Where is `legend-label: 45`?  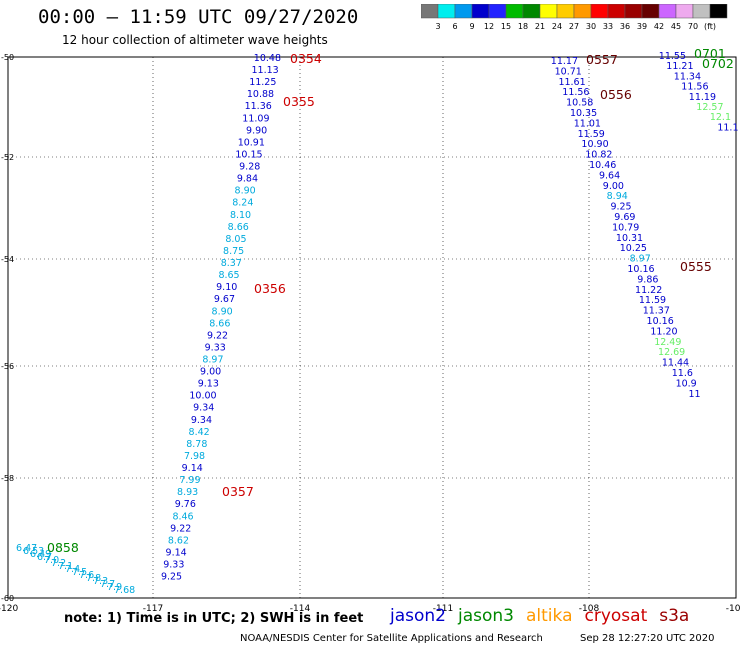 legend-label: 45 is located at coordinates (676, 26).